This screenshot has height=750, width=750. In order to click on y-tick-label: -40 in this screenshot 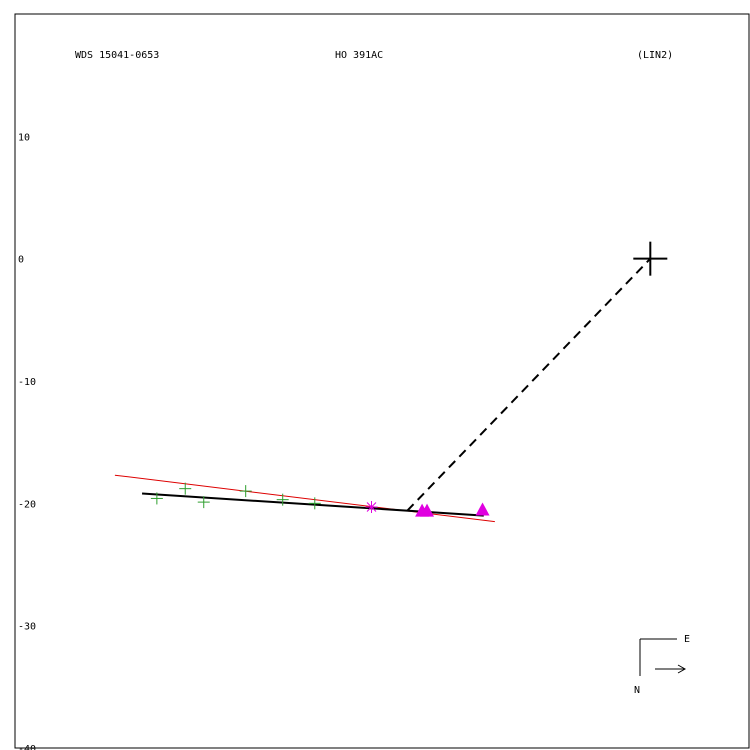, I will do `click(27, 747)`.